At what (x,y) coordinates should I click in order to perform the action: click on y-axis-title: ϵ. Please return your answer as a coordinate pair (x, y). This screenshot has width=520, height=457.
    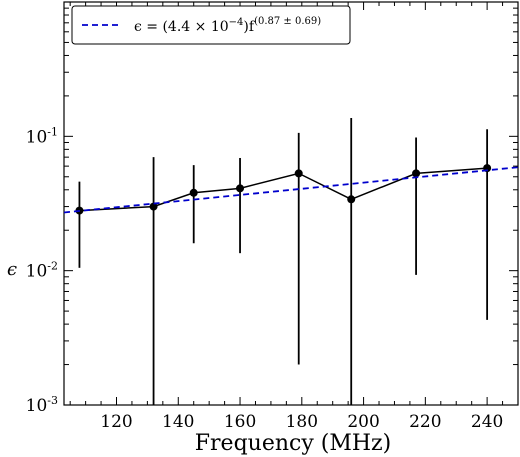
    Looking at the image, I should click on (12, 269).